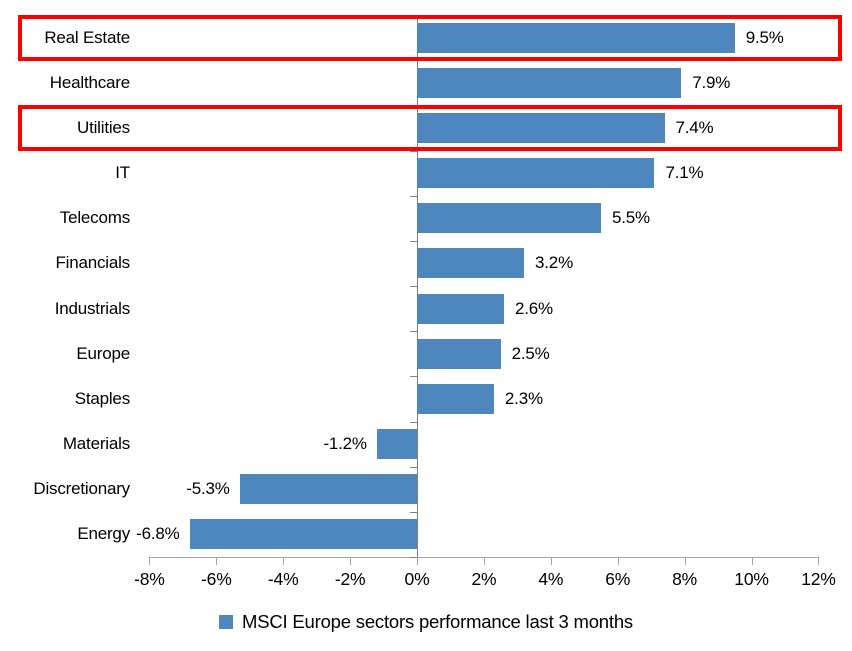 The image size is (852, 651). What do you see at coordinates (89, 82) in the screenshot?
I see `category-label: Healthcare` at bounding box center [89, 82].